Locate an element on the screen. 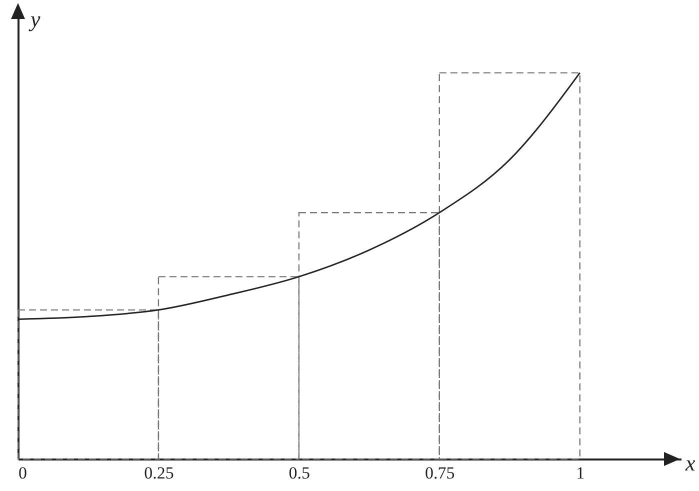 Image resolution: width=699 pixels, height=491 pixels. x-tick-label: 0 is located at coordinates (22, 473).